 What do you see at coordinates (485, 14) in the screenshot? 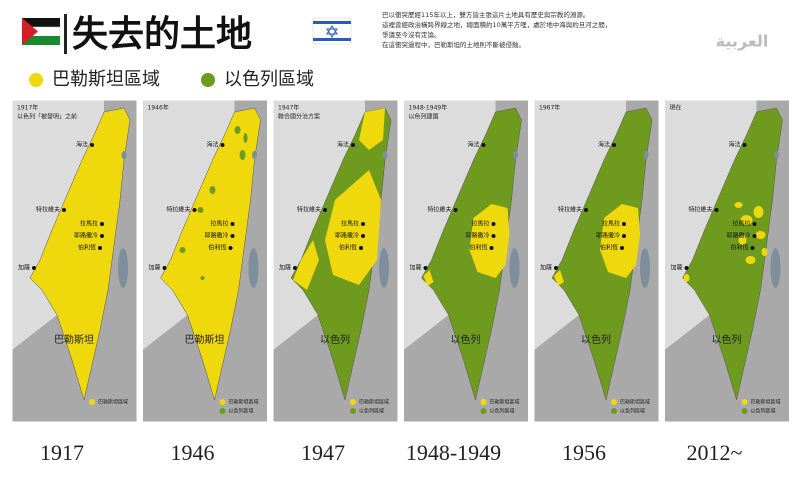
I see `description-line: 巴以衝突歷經115年以上，雙方皆主張這片土地具有歷史與宗教的淵源。` at bounding box center [485, 14].